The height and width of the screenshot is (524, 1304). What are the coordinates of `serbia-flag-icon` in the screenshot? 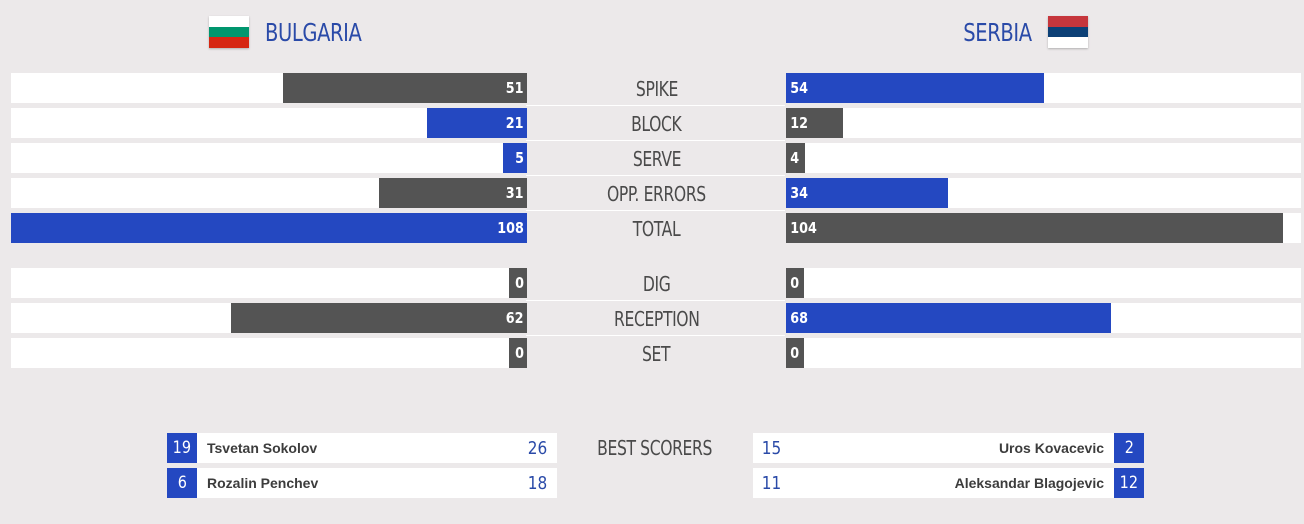 It's located at (1068, 32).